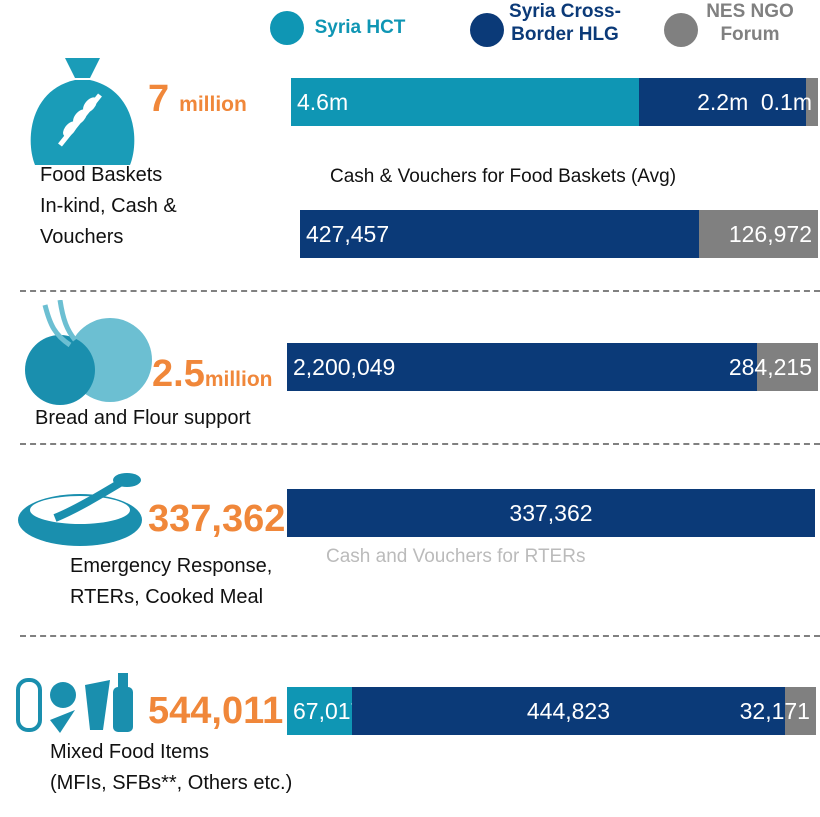  I want to click on bar-segment: 284,215, so click(773, 367).